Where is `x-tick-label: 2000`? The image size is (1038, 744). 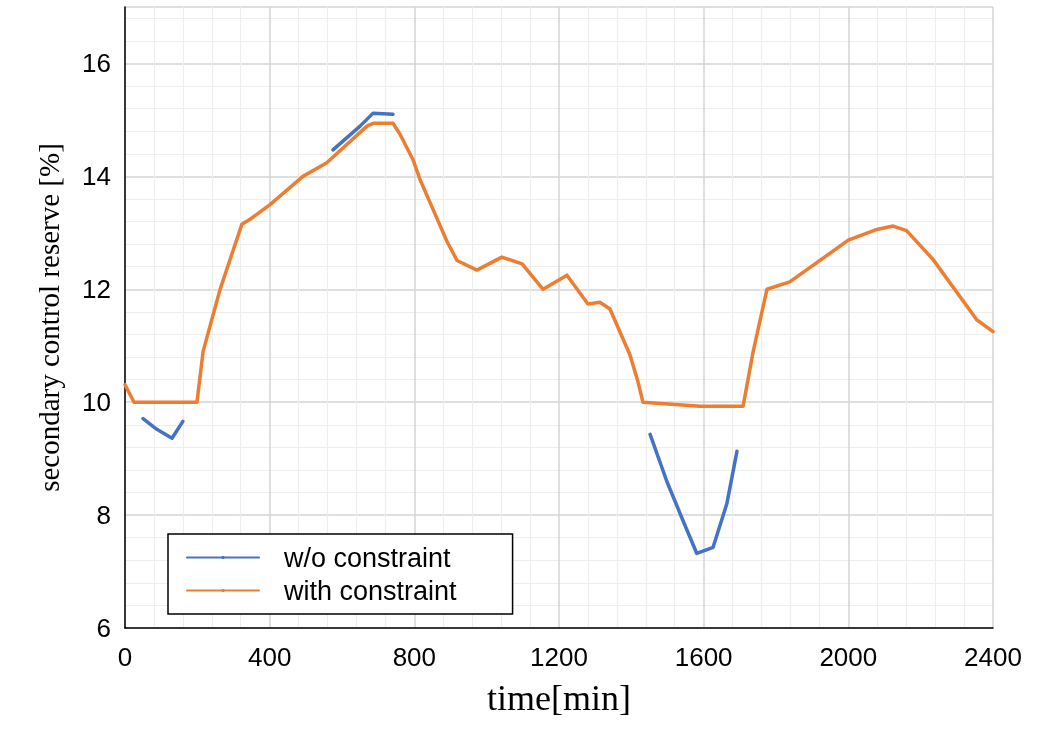 x-tick-label: 2000 is located at coordinates (848, 657).